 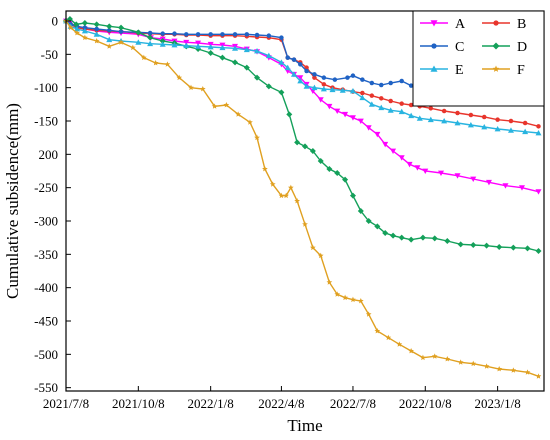 What do you see at coordinates (443, 24) in the screenshot?
I see `legend-item-a: A` at bounding box center [443, 24].